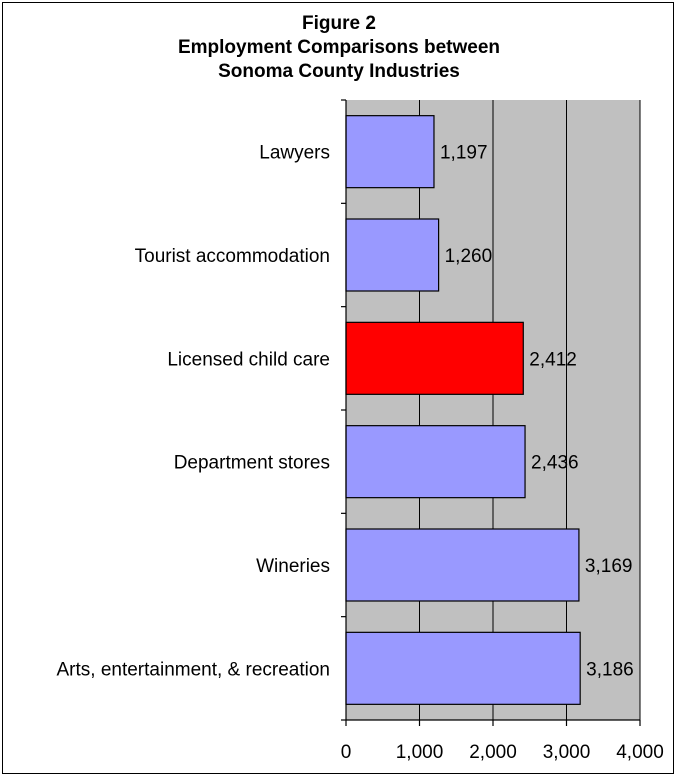  I want to click on category-label-4: Wineries, so click(293, 566).